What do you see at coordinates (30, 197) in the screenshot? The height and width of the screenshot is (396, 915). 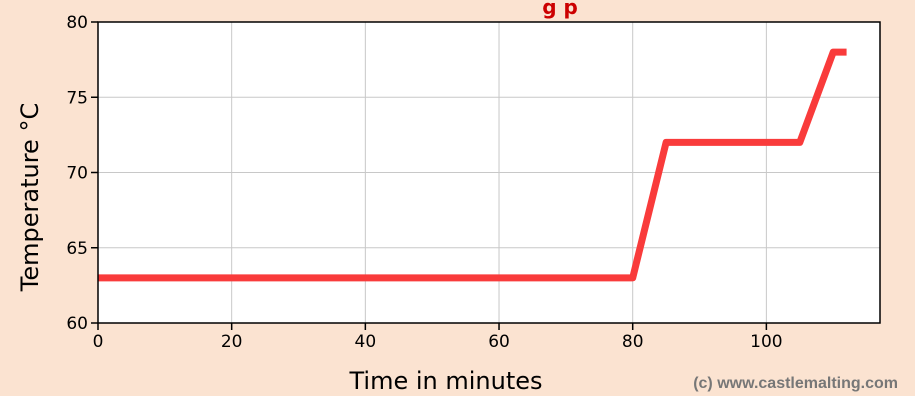 I see `y-axis-label: Temperature °C` at bounding box center [30, 197].